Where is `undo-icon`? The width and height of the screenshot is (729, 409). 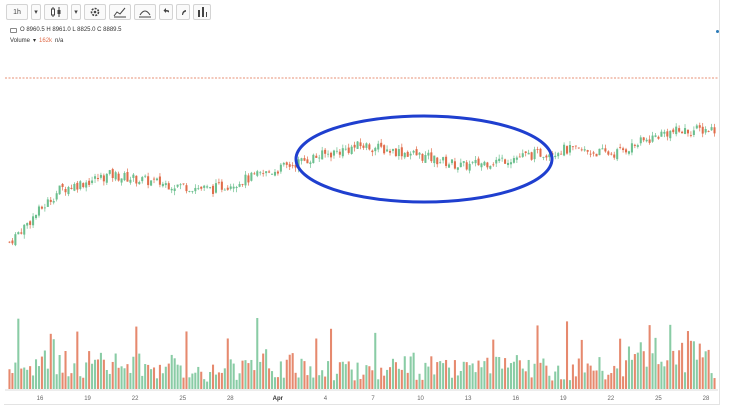
undo-icon is located at coordinates (166, 10).